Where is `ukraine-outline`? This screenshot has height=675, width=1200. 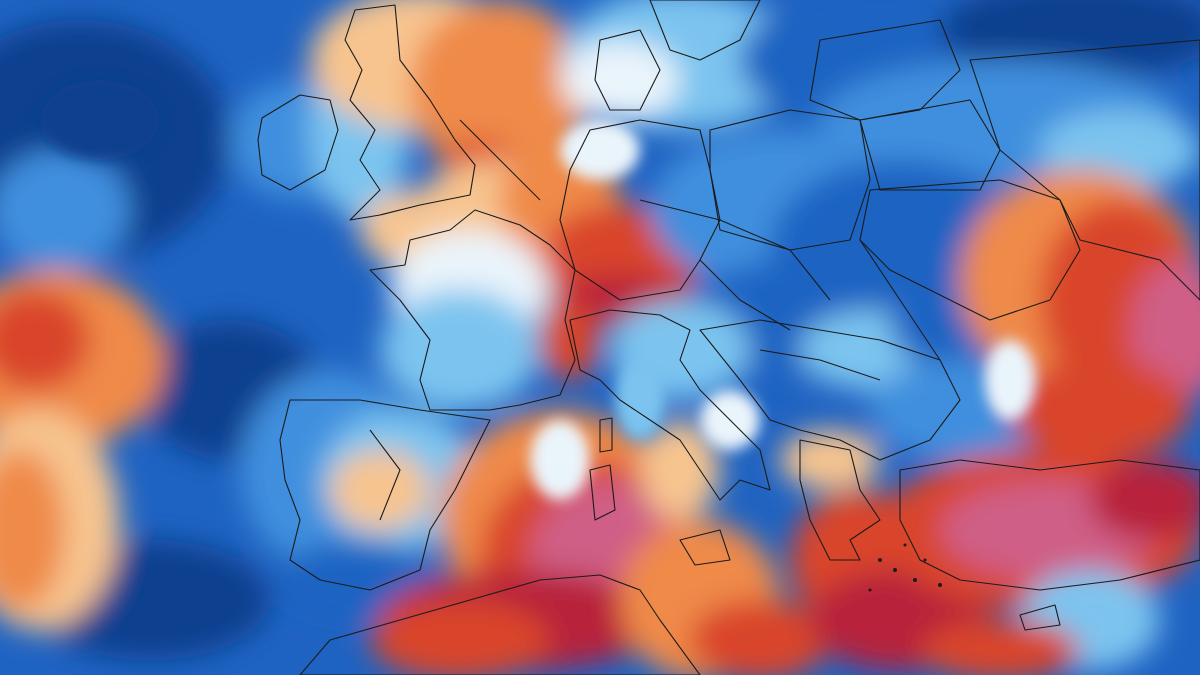 ukraine-outline is located at coordinates (970, 250).